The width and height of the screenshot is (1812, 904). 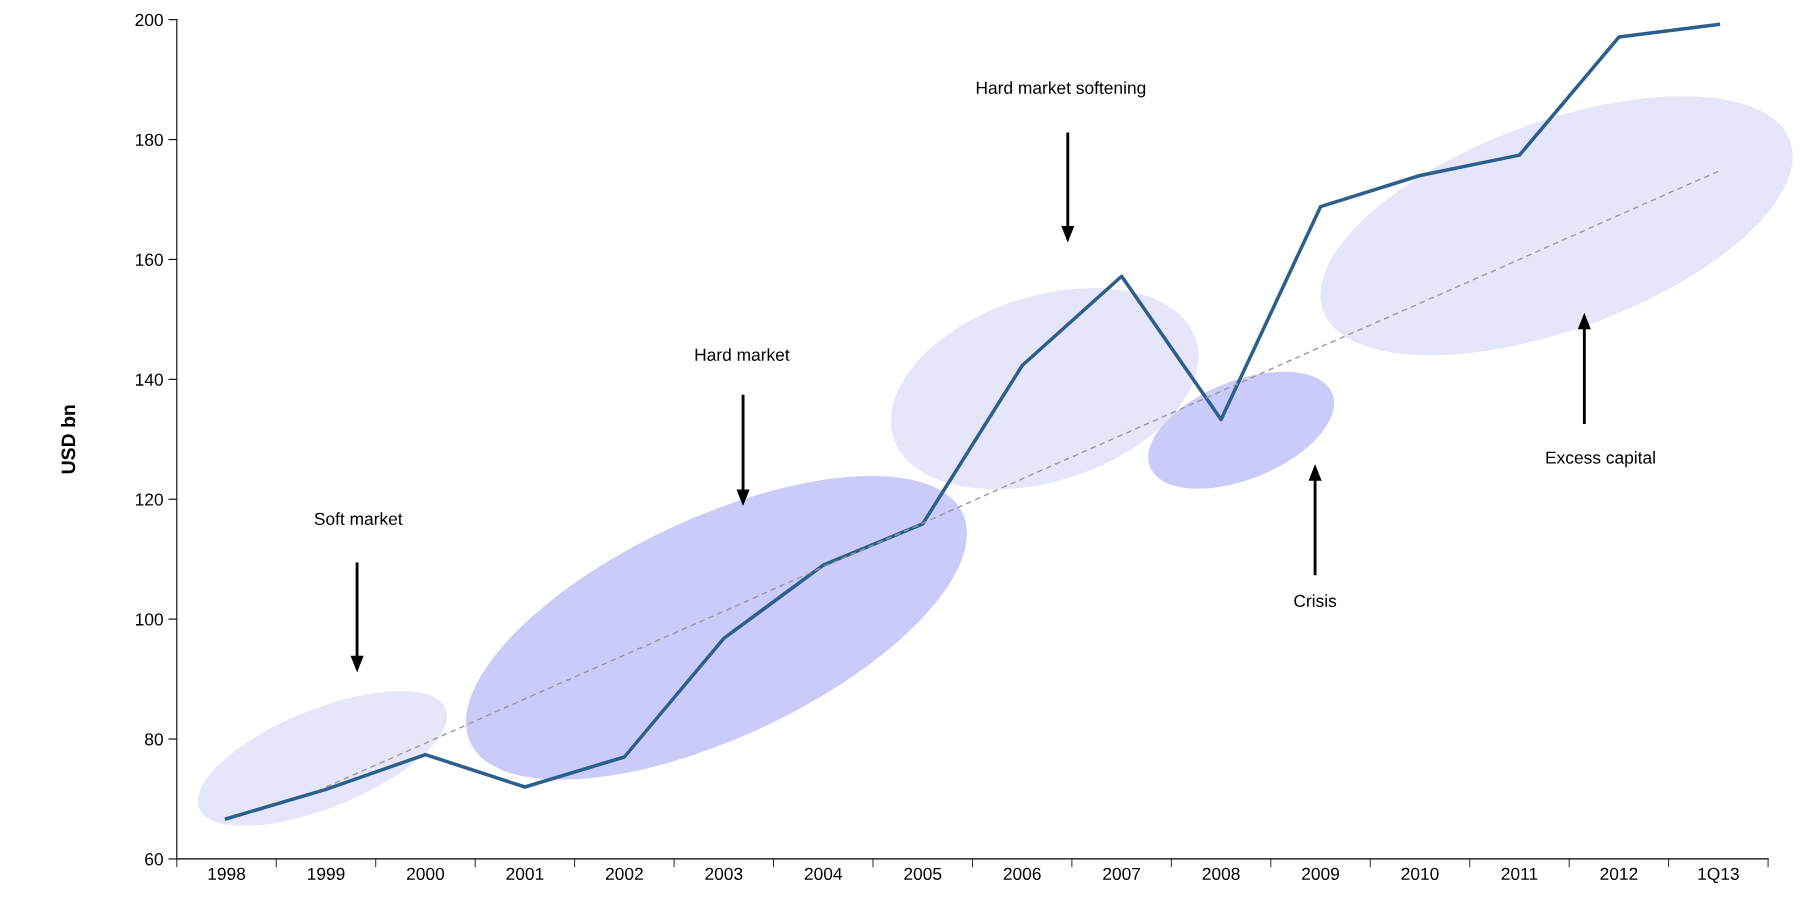 What do you see at coordinates (1420, 873) in the screenshot?
I see `x-tick-label: 2010` at bounding box center [1420, 873].